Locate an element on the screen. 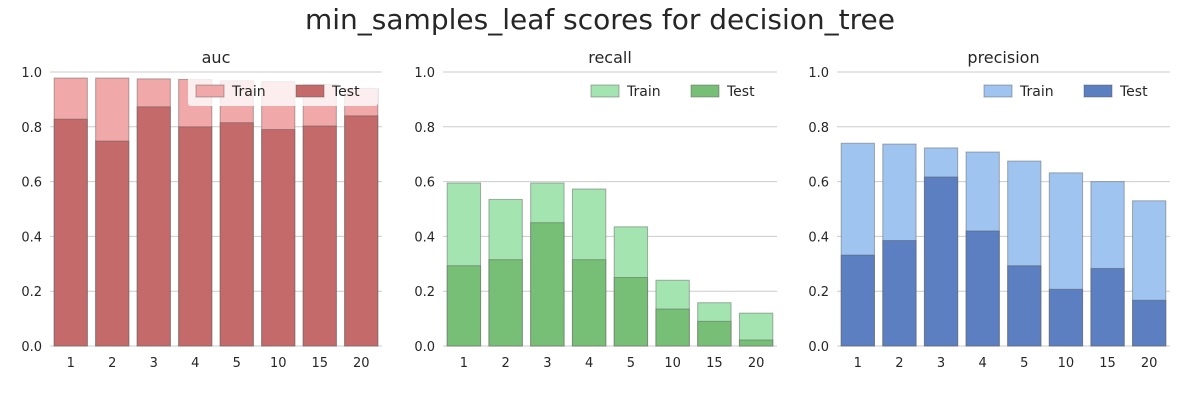  chart-title: recall is located at coordinates (610, 57).